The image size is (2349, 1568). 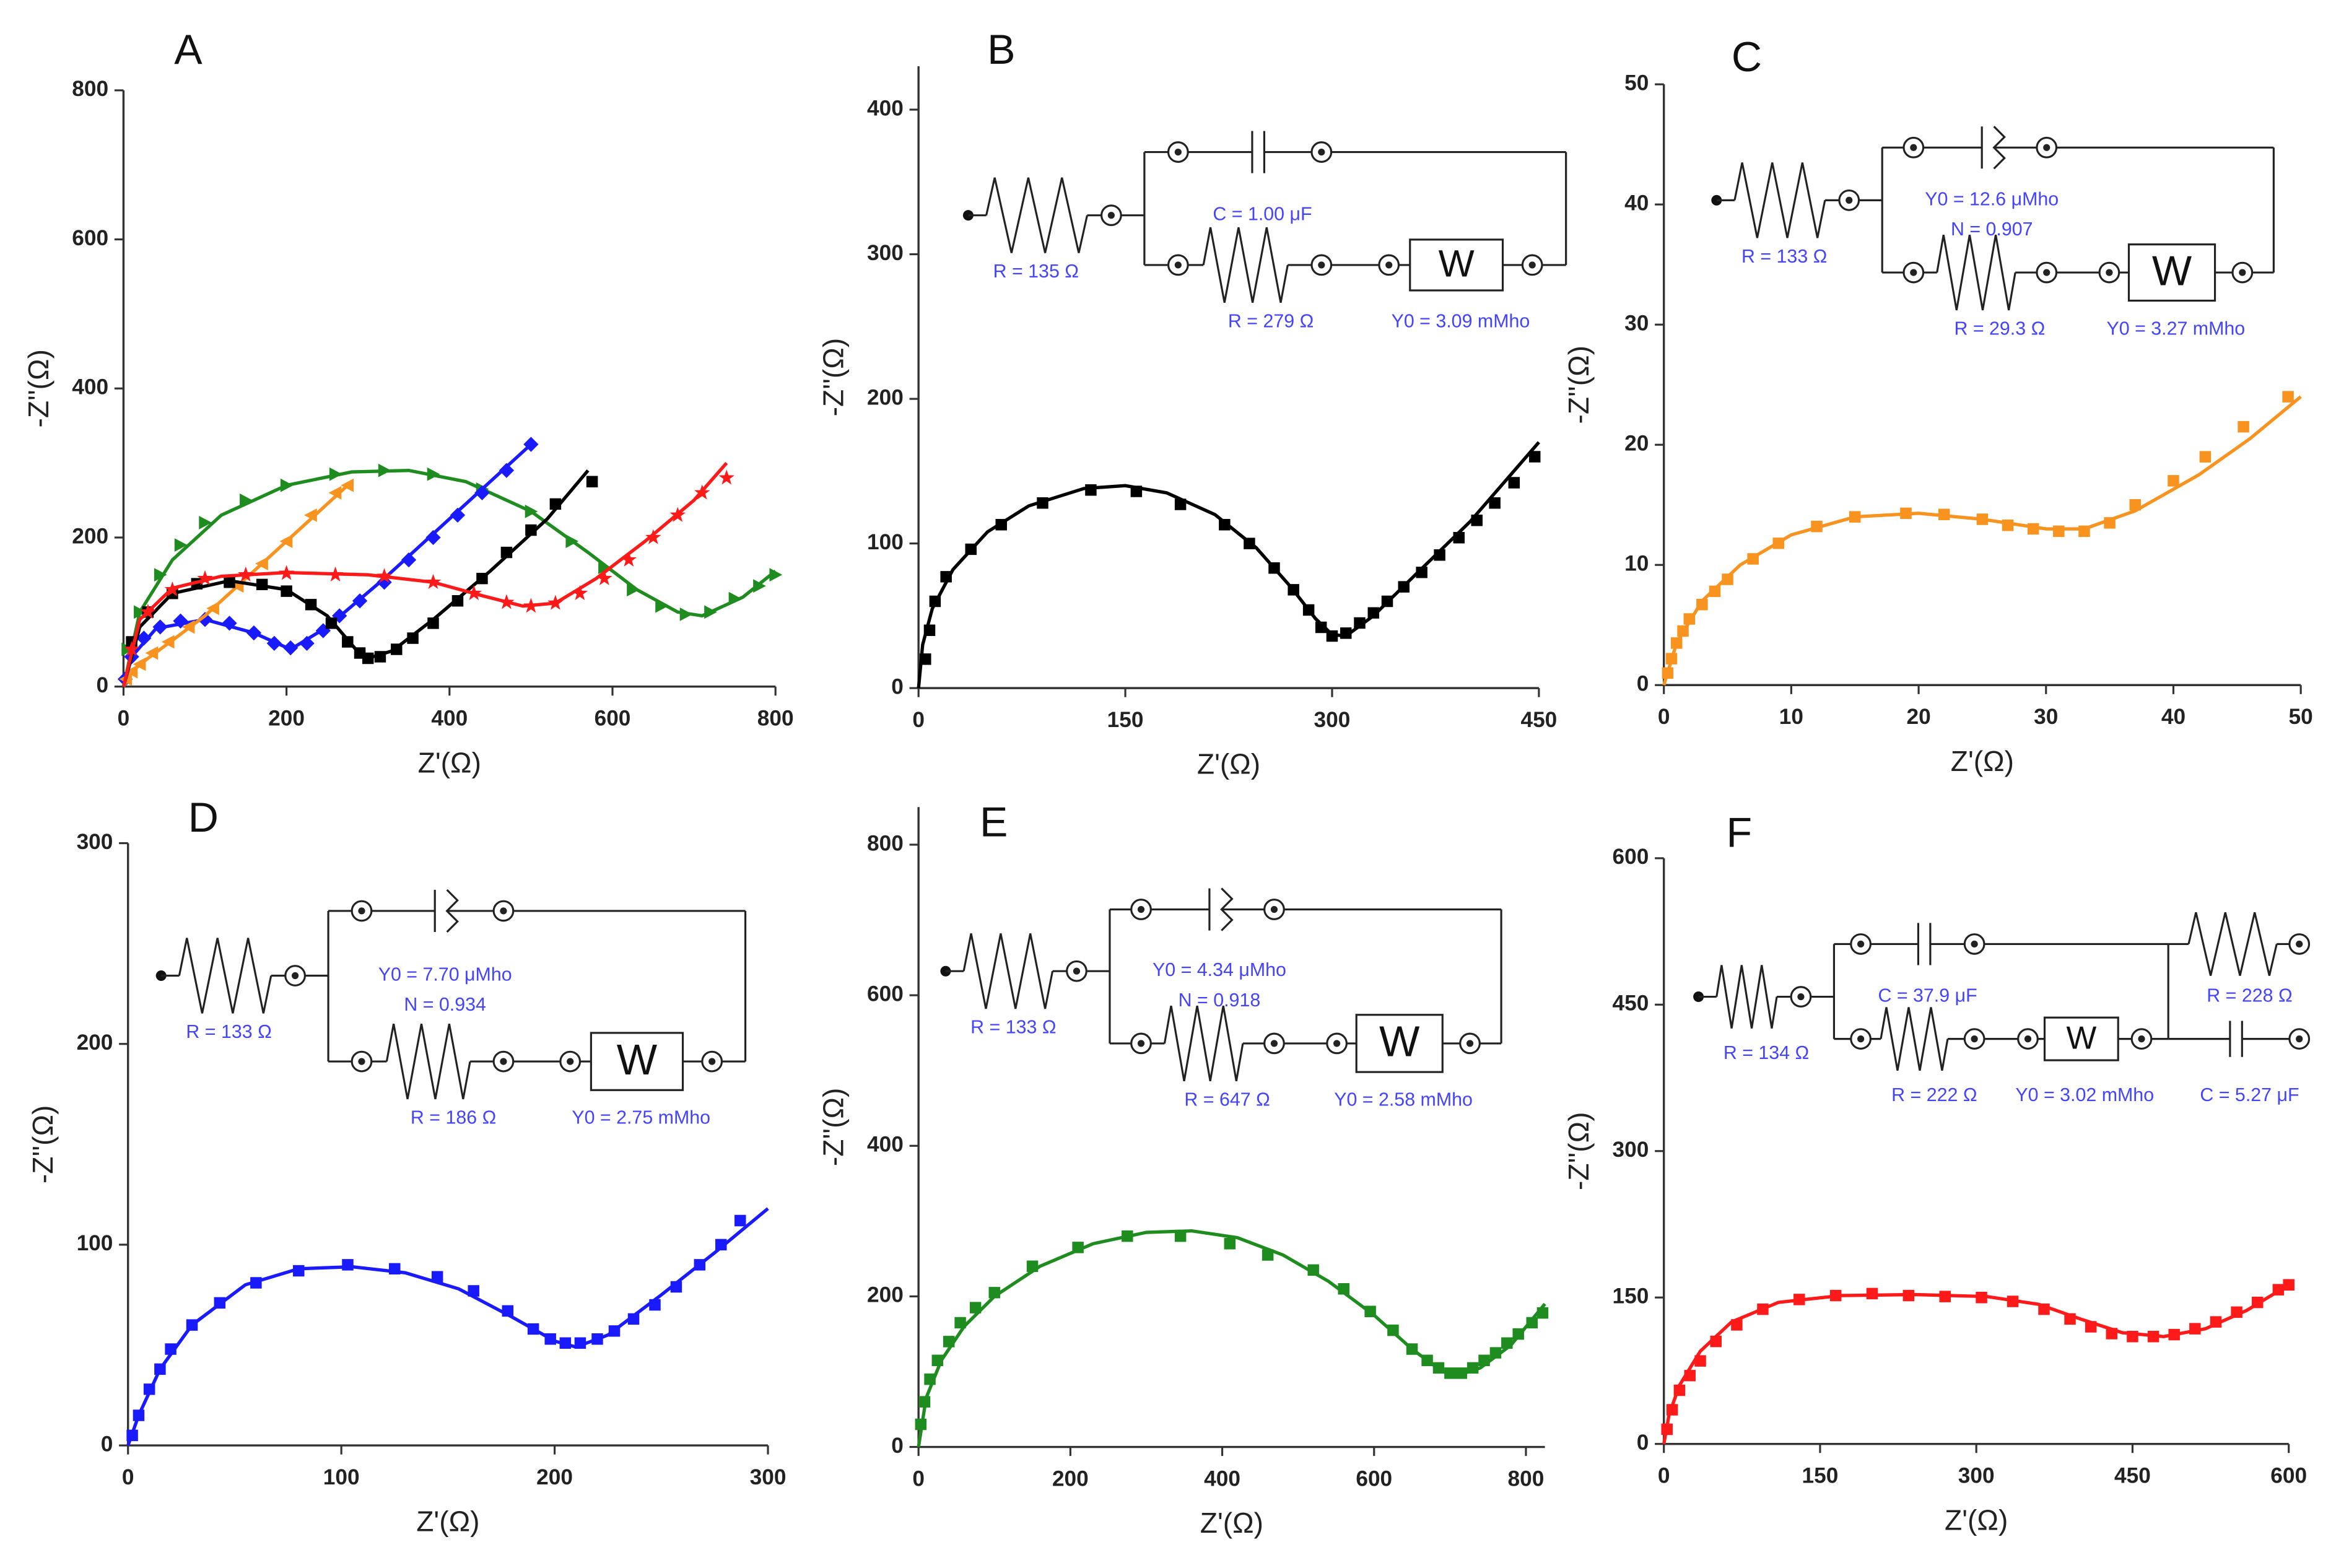 What do you see at coordinates (994, 822) in the screenshot?
I see `panel-label: E` at bounding box center [994, 822].